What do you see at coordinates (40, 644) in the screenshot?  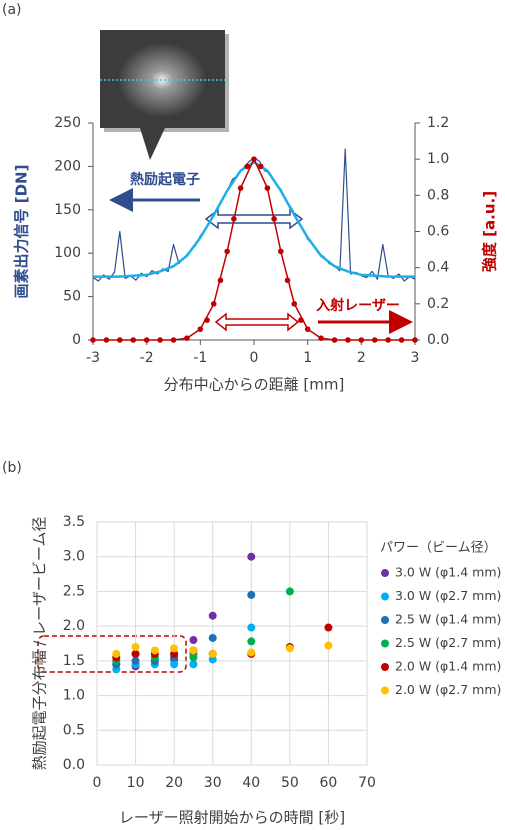 I see `y-axis-title: 熱励起電子分布幅 / レーザービーム径` at bounding box center [40, 644].